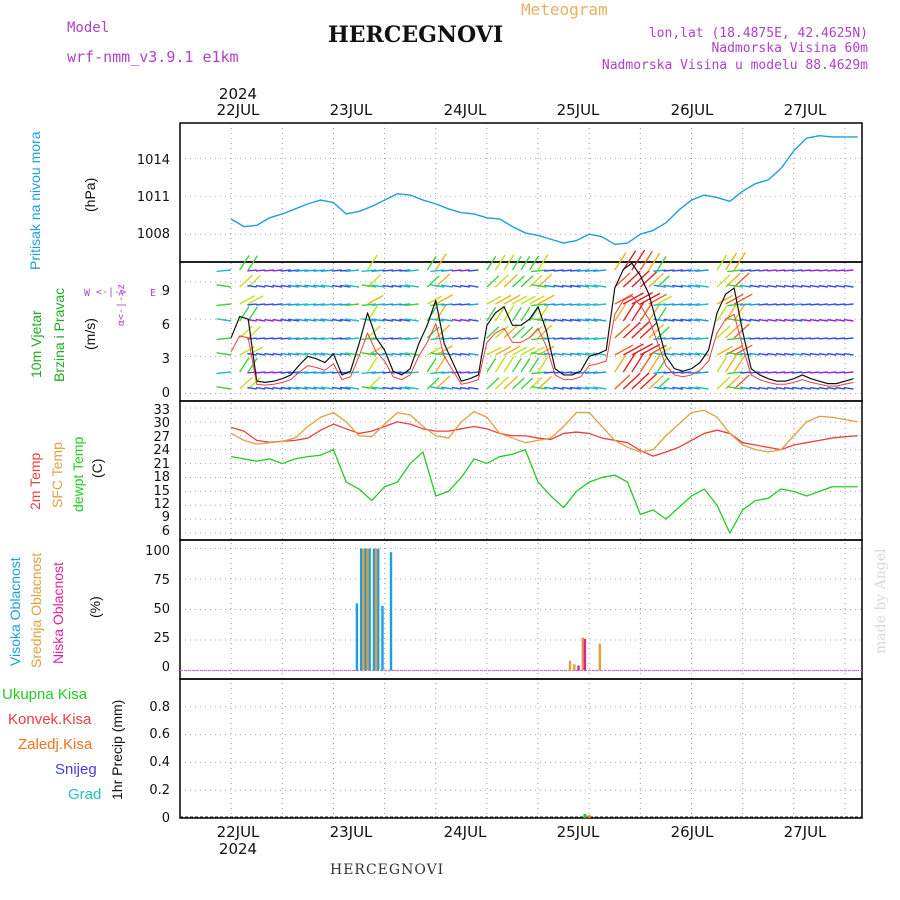  I want to click on r-tick-0.6: 0.6, so click(159, 734).